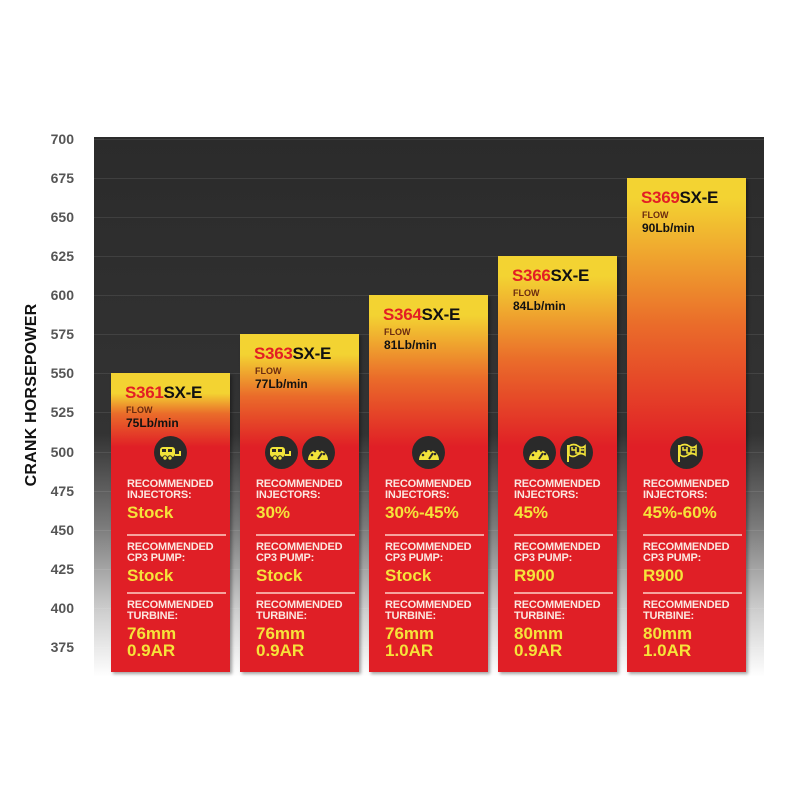 Image resolution: width=800 pixels, height=800 pixels. What do you see at coordinates (660, 198) in the screenshot?
I see `model-number: S369` at bounding box center [660, 198].